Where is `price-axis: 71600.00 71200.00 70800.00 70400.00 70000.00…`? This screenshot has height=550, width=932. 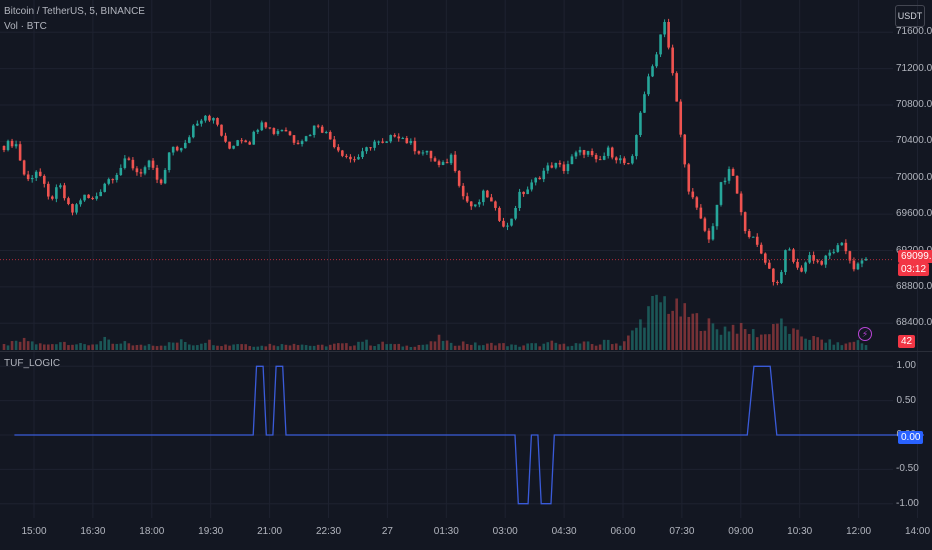
price-axis: 71600.00 71200.00 70800.00 70400.00 70000.00… is located at coordinates (914, 175).